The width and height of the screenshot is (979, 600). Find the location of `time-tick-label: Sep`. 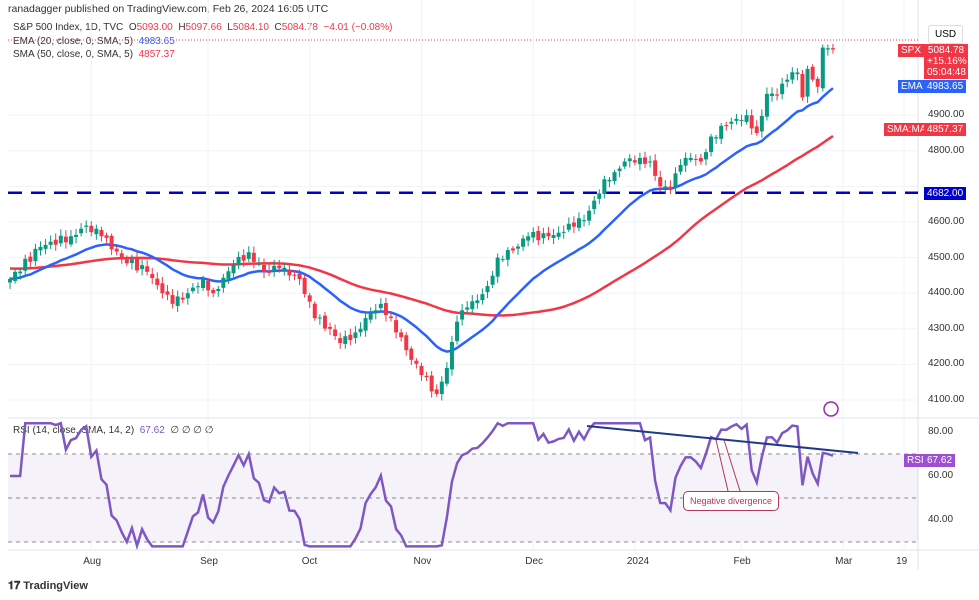

time-tick-label: Sep is located at coordinates (209, 561).